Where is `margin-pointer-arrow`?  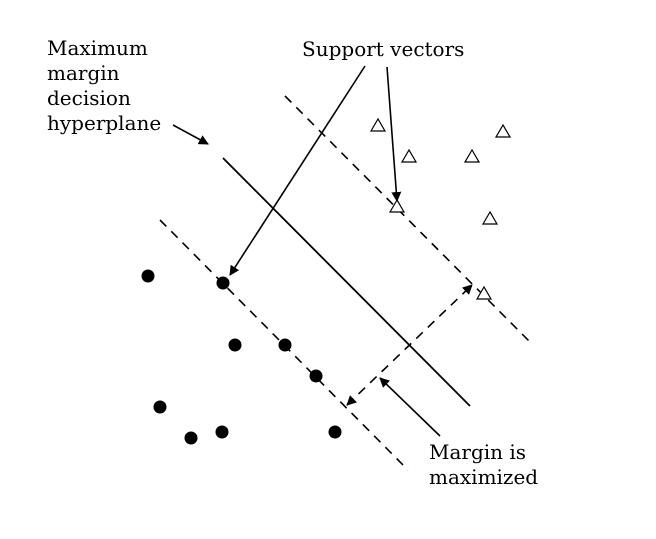 margin-pointer-arrow is located at coordinates (410, 407).